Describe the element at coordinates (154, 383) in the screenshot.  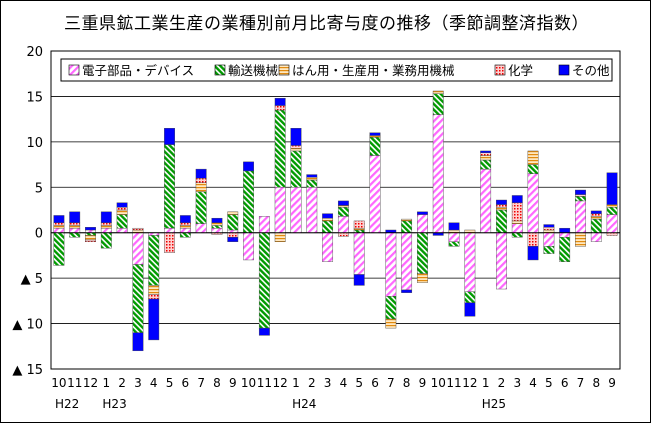
I see `x-tick-label: 4` at that location.